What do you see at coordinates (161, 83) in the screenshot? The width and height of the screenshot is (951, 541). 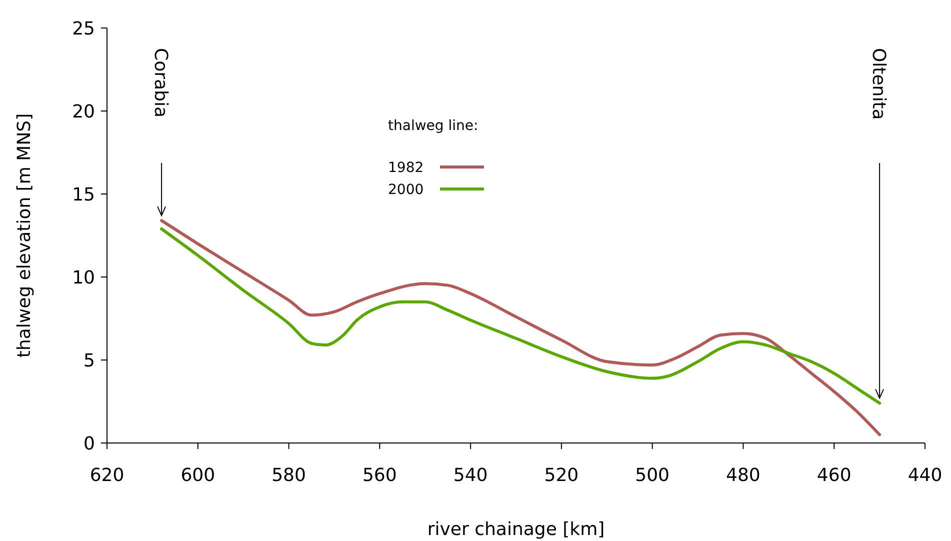 I see `annotation: Corabia` at bounding box center [161, 83].